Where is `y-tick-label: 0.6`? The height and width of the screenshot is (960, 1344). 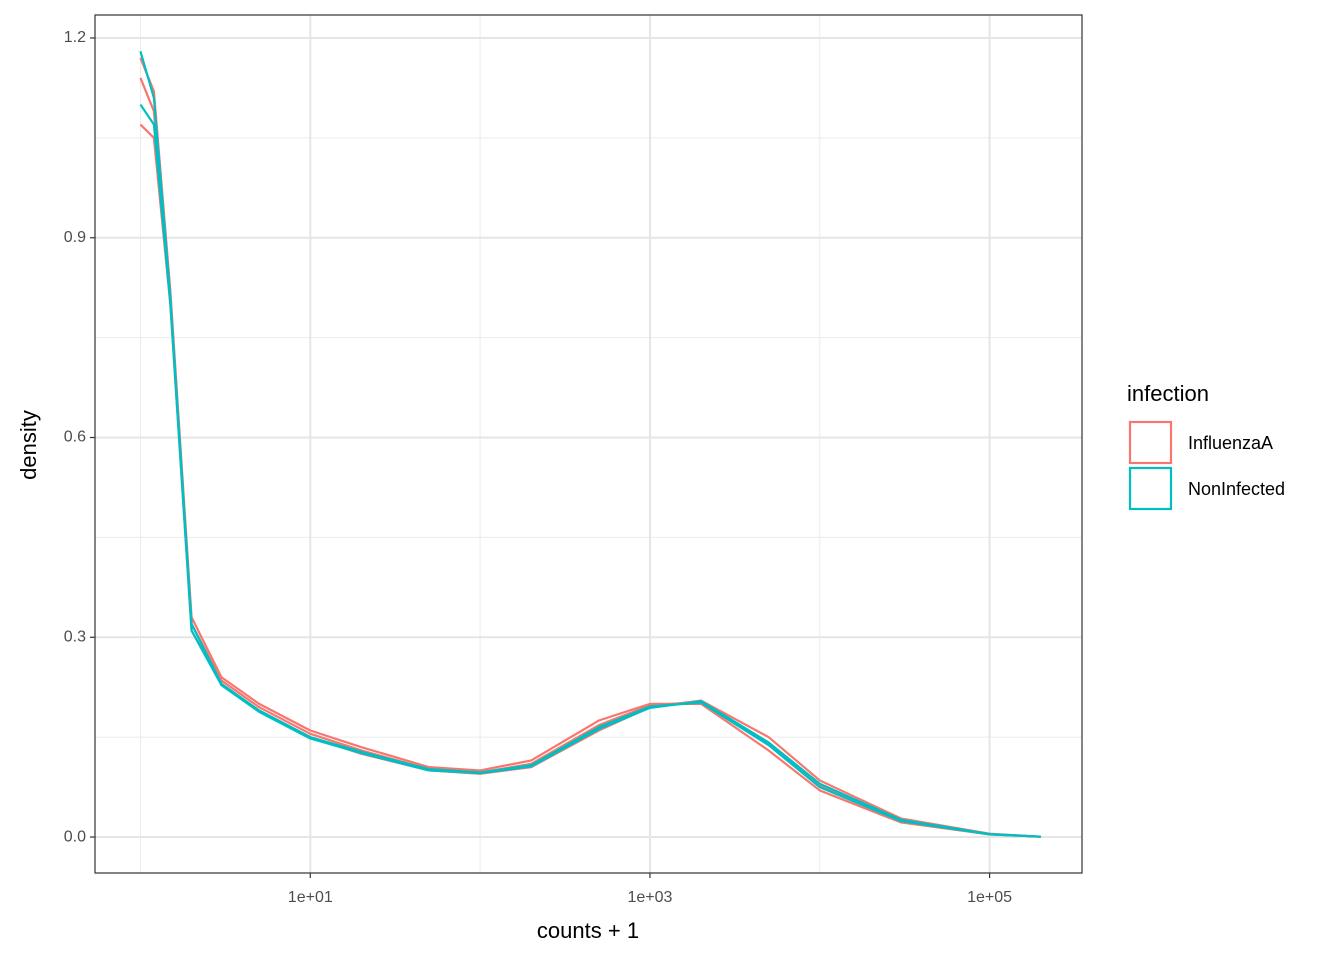 y-tick-label: 0.6 is located at coordinates (75, 437).